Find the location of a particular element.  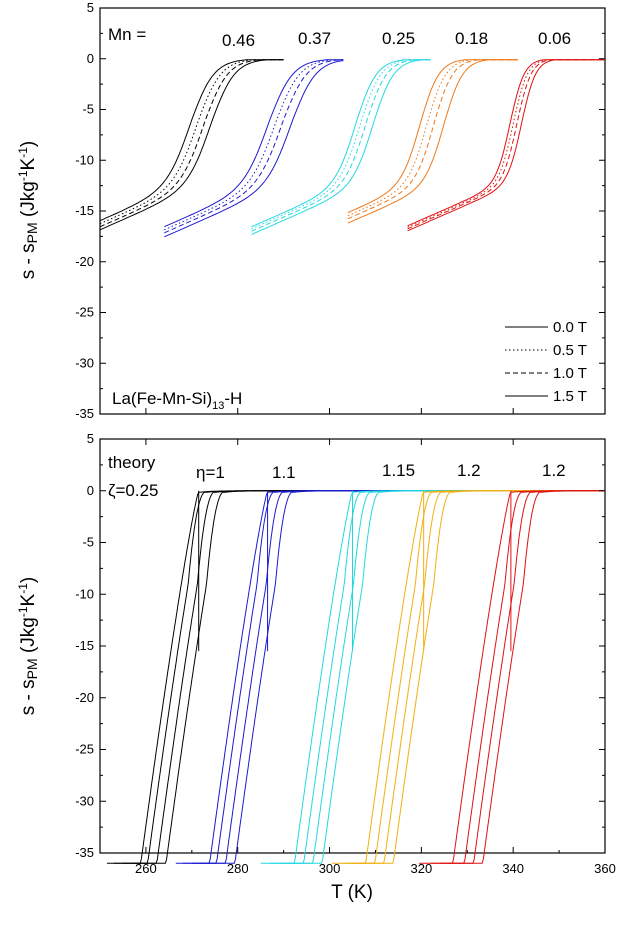

x-axis-title: T (K) is located at coordinates (352, 892).